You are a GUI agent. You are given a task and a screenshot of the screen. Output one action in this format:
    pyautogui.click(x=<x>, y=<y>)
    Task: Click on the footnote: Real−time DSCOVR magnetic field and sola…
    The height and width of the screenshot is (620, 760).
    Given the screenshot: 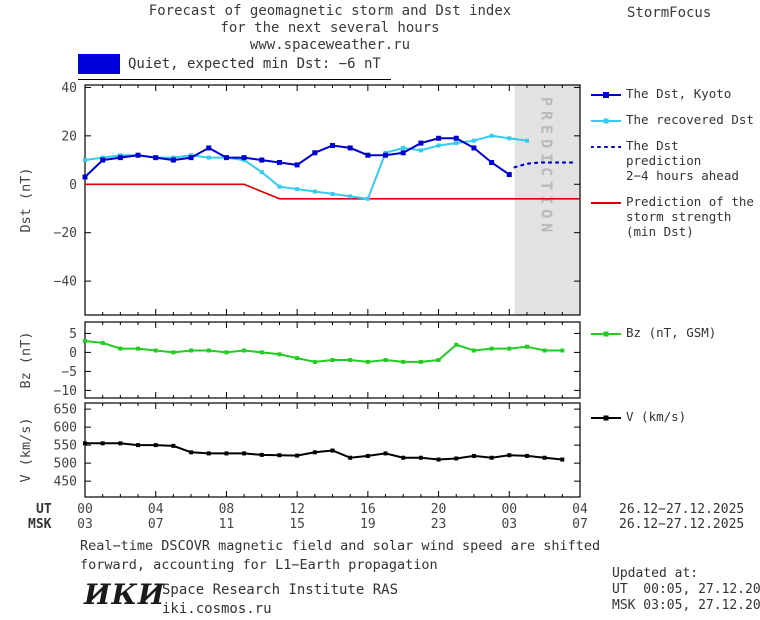 What is the action you would take?
    pyautogui.click(x=340, y=556)
    